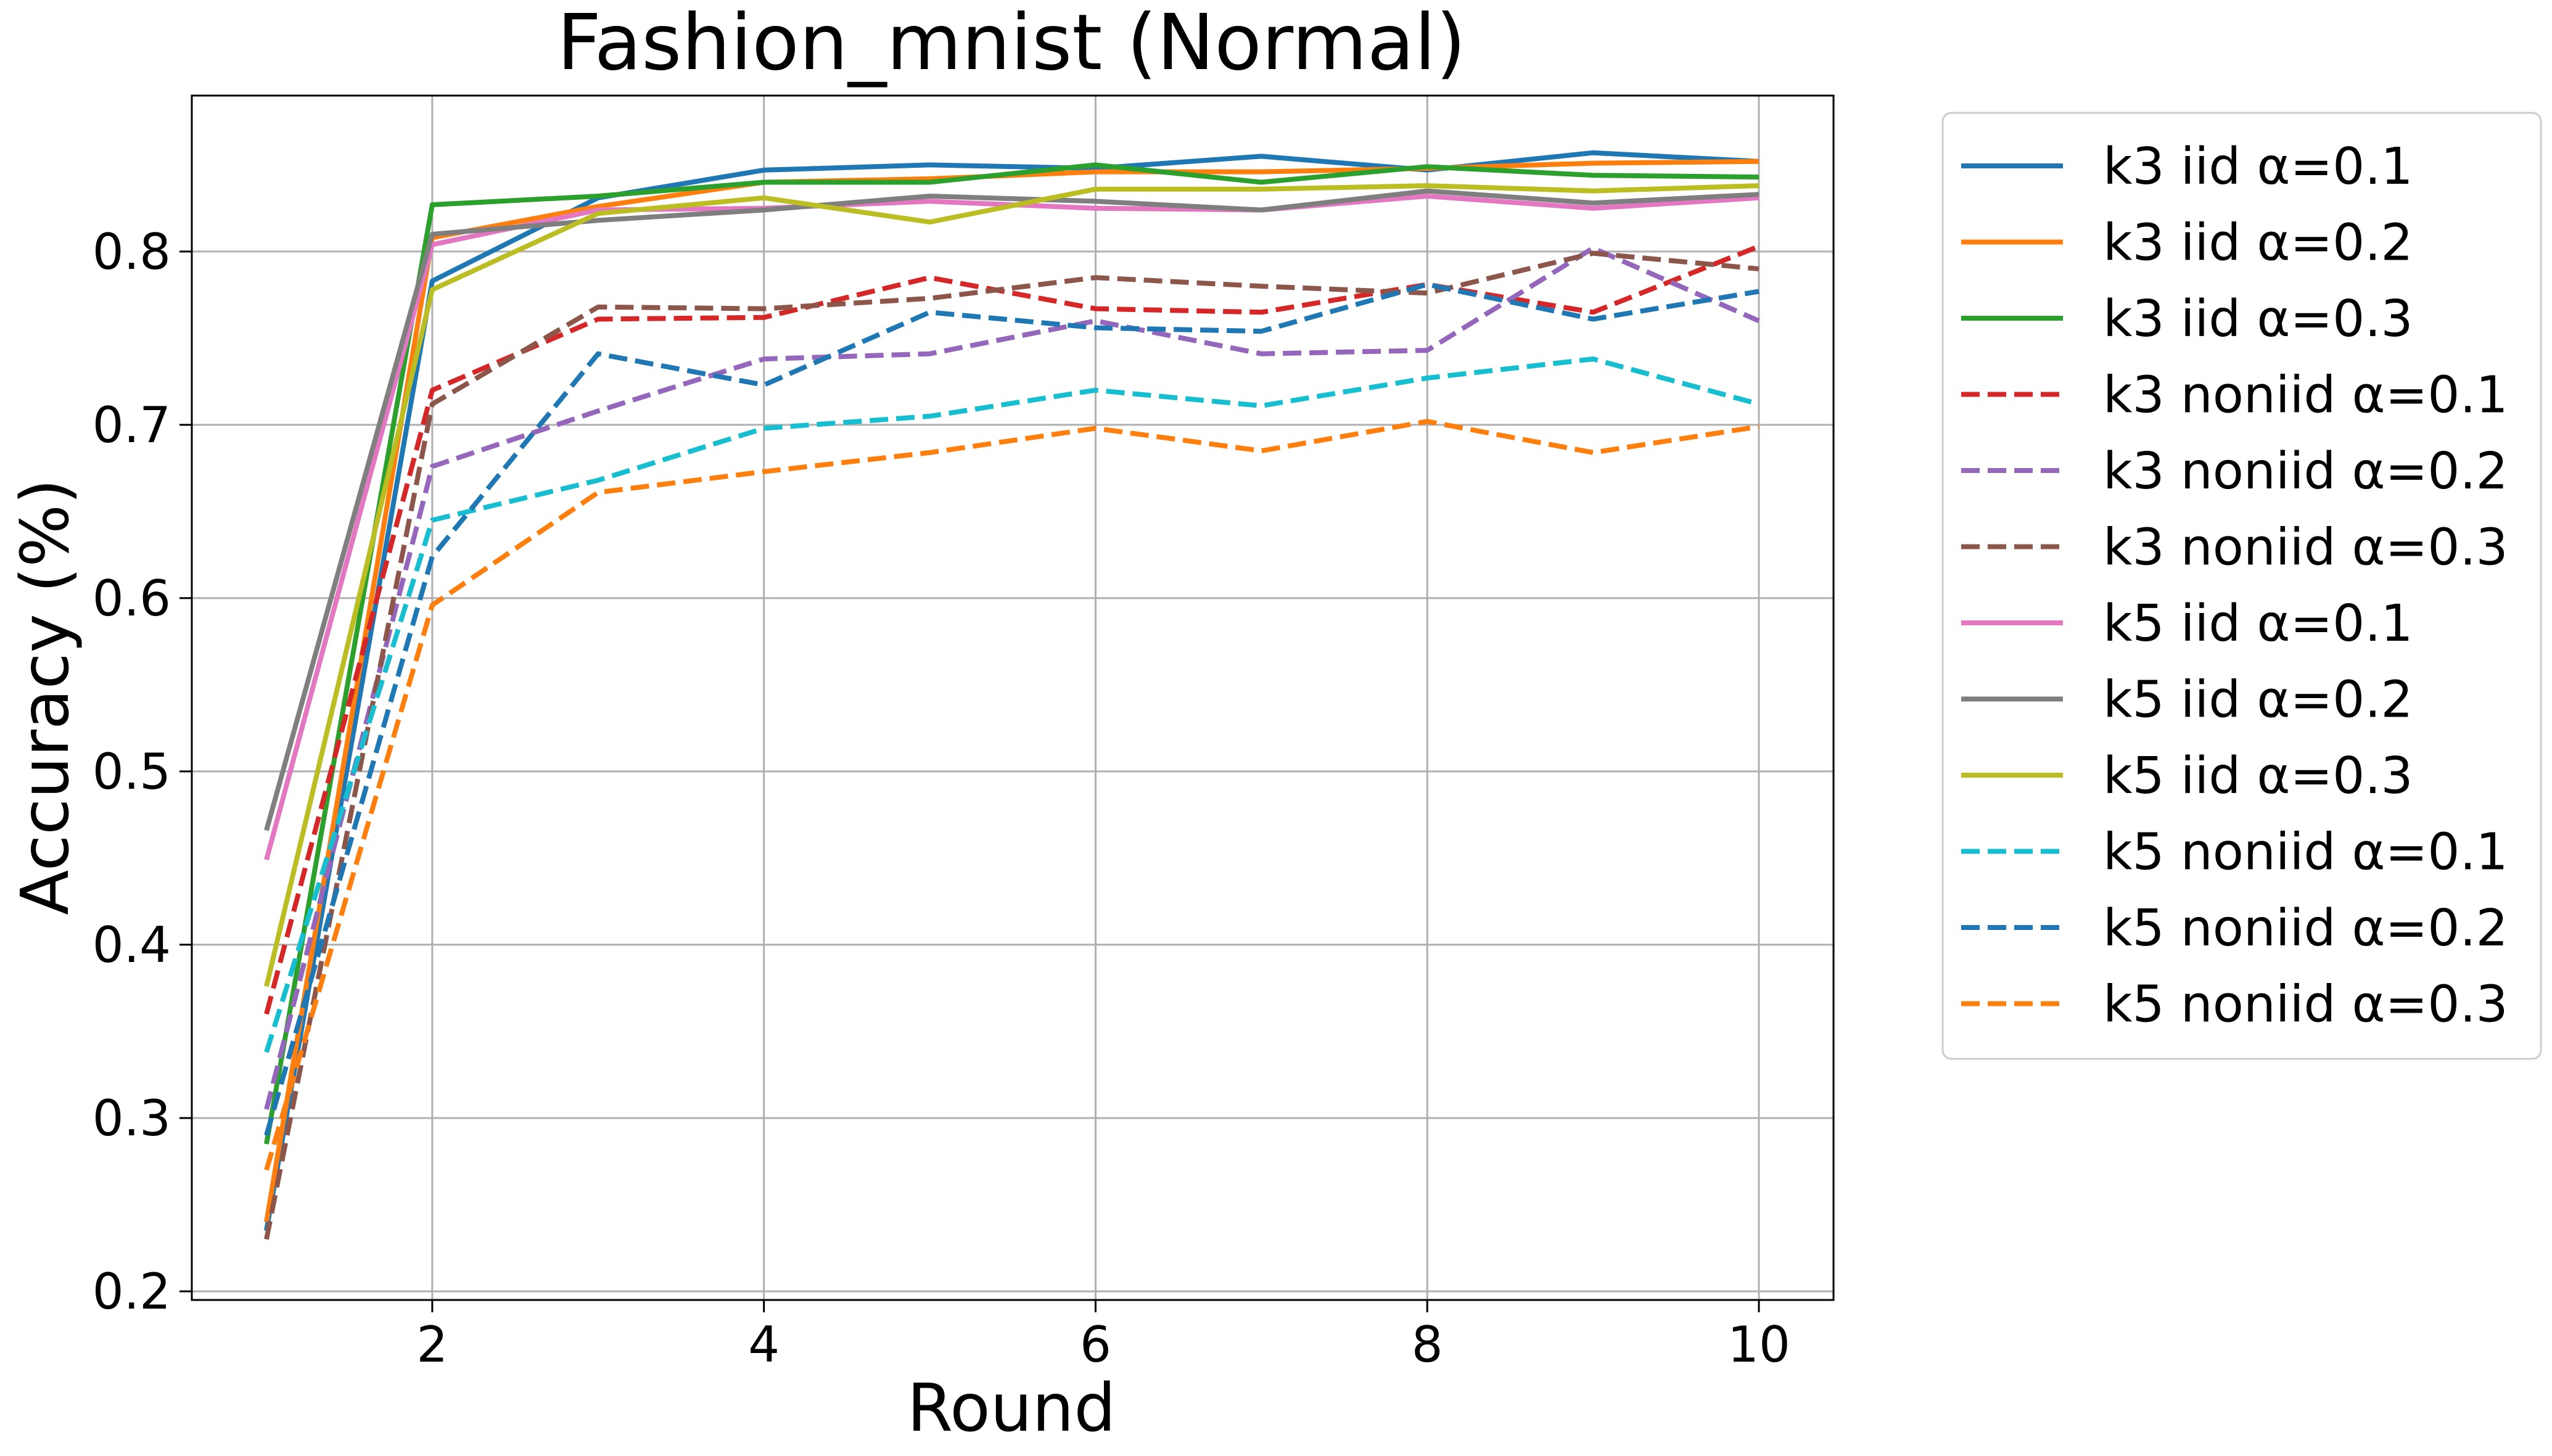  What do you see at coordinates (2258, 319) in the screenshot?
I see `legend-label: k3 iid α=0.3` at bounding box center [2258, 319].